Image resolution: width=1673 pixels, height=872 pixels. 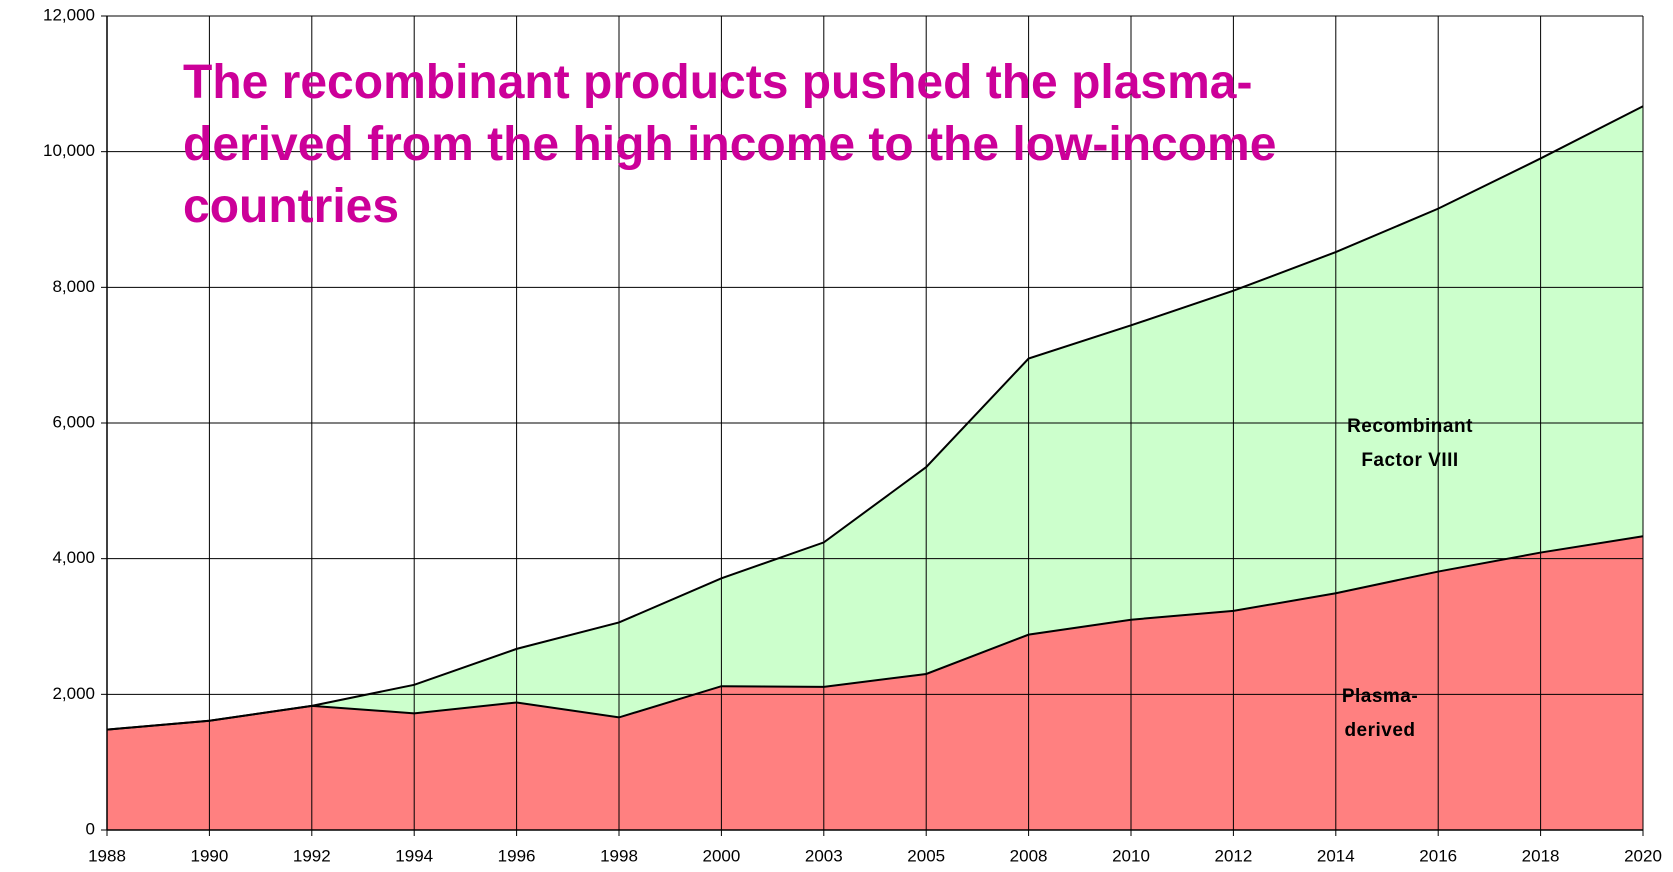 What do you see at coordinates (721, 855) in the screenshot?
I see `x-tick-label: 2000` at bounding box center [721, 855].